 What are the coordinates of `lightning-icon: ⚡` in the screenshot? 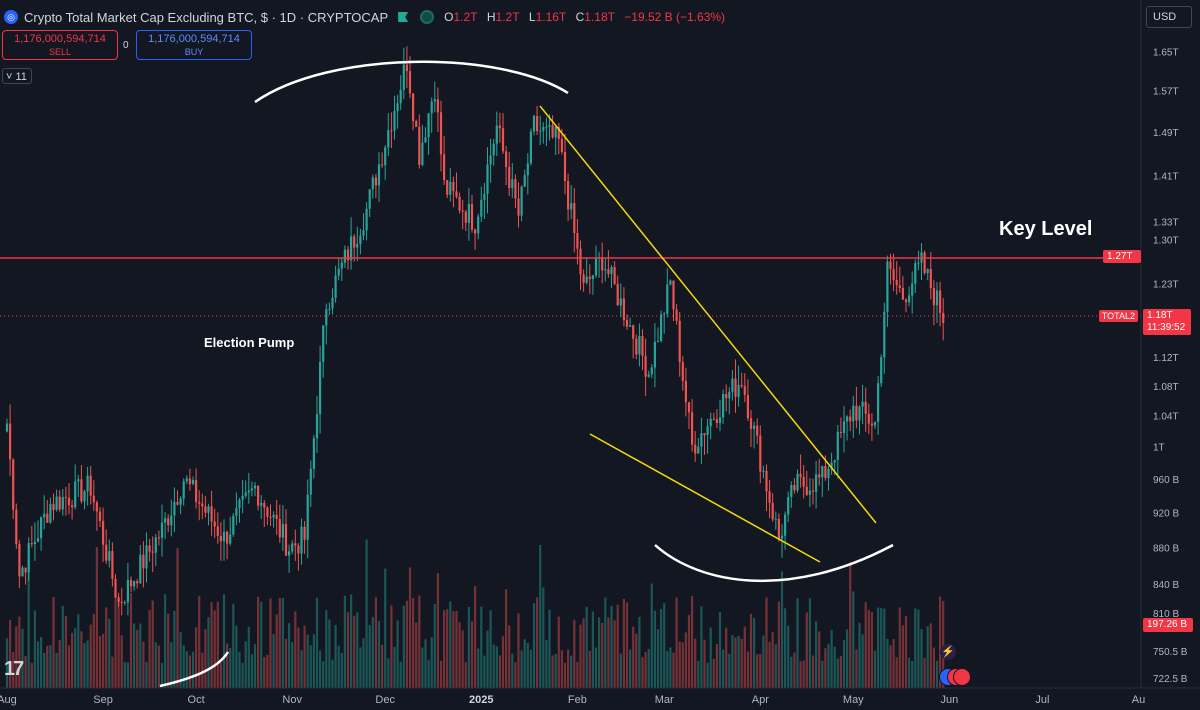 It's located at (948, 652).